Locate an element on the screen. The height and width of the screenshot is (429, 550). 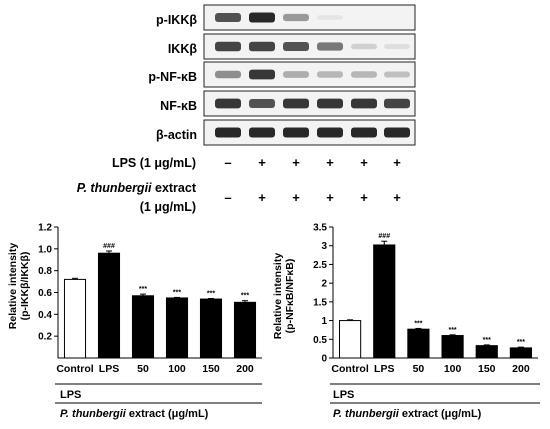
chart2-sig-3: *** is located at coordinates (452, 330).